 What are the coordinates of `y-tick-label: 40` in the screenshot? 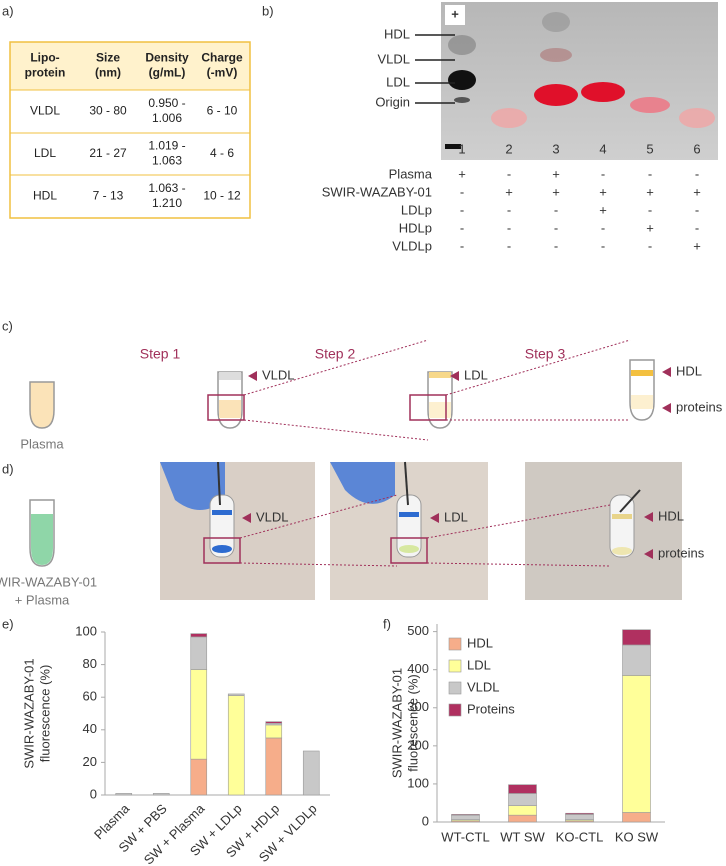 It's located at (90, 728).